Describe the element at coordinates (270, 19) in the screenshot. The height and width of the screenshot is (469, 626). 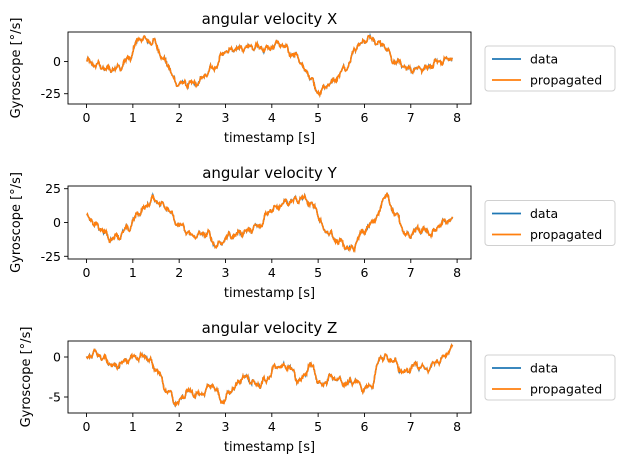
I see `chart-title: angular velocity X` at that location.